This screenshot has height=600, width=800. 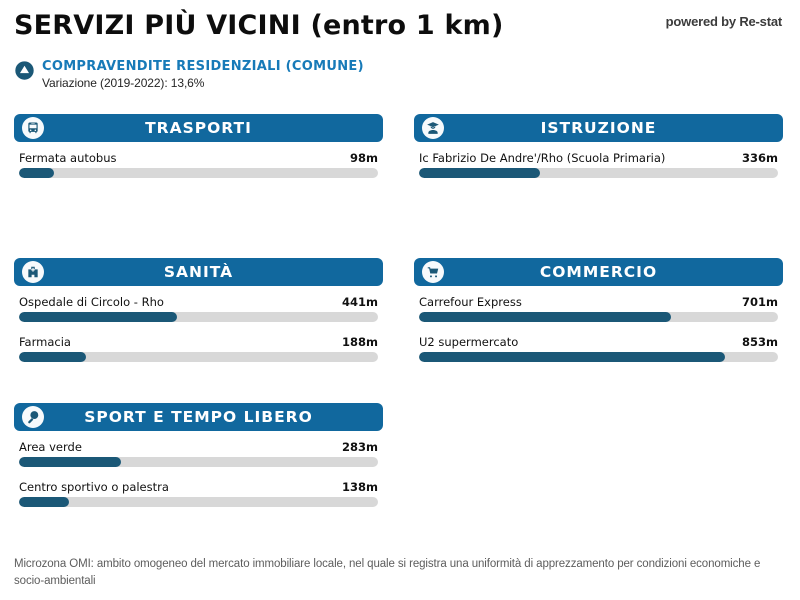 What do you see at coordinates (760, 158) in the screenshot?
I see `distance-value: 336m` at bounding box center [760, 158].